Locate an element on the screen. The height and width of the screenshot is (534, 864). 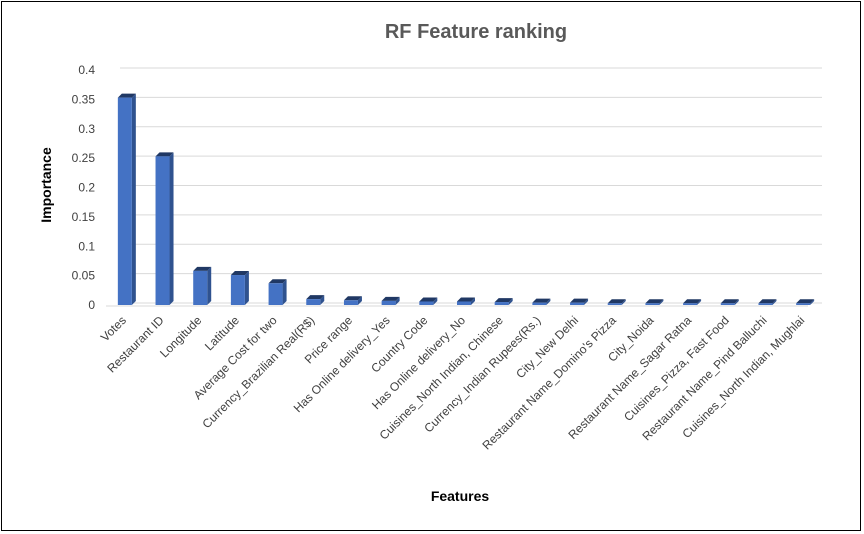
y-tick-label: 0.3 is located at coordinates (86, 129).